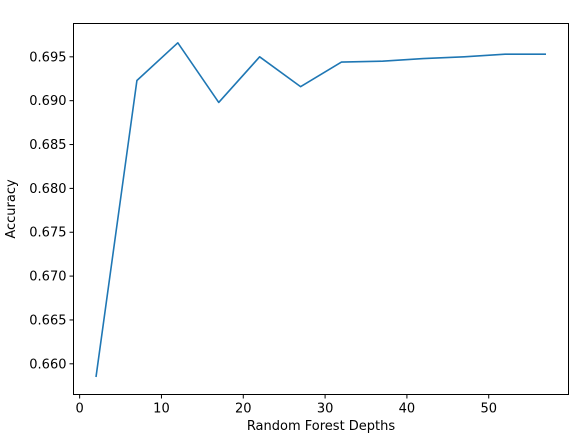 This screenshot has height=441, width=586. I want to click on x-tick-label: 0, so click(79, 409).